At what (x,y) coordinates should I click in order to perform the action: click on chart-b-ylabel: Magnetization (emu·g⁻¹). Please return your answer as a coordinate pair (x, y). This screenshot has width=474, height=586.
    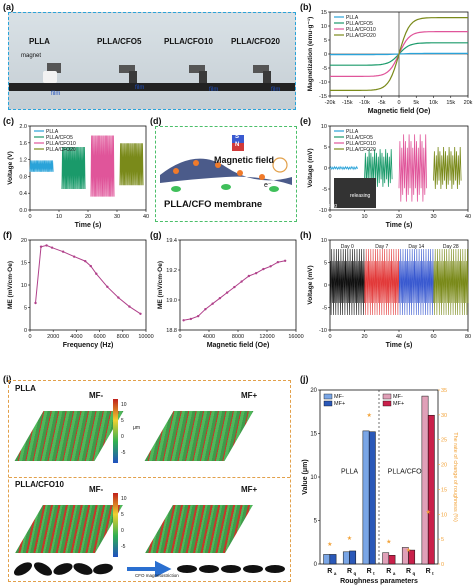
    Looking at the image, I should click on (310, 54).